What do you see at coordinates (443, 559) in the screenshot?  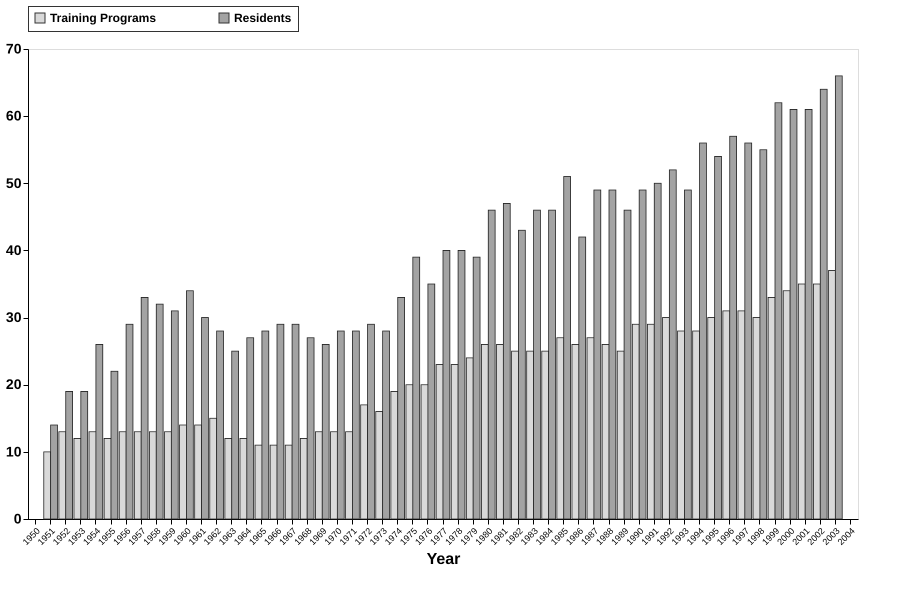 I see `x-axis-title: Year` at bounding box center [443, 559].